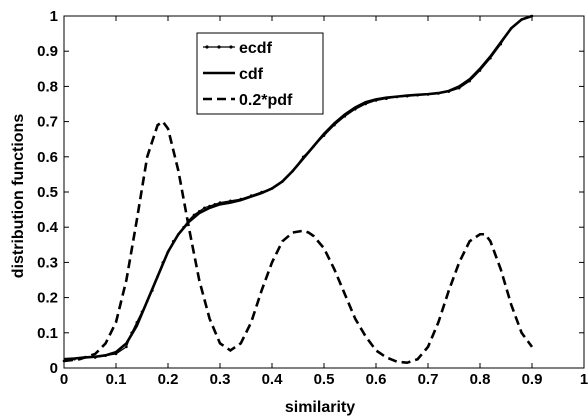 The width and height of the screenshot is (588, 417). What do you see at coordinates (47, 51) in the screenshot?
I see `y-tick-label: 0.9` at bounding box center [47, 51].